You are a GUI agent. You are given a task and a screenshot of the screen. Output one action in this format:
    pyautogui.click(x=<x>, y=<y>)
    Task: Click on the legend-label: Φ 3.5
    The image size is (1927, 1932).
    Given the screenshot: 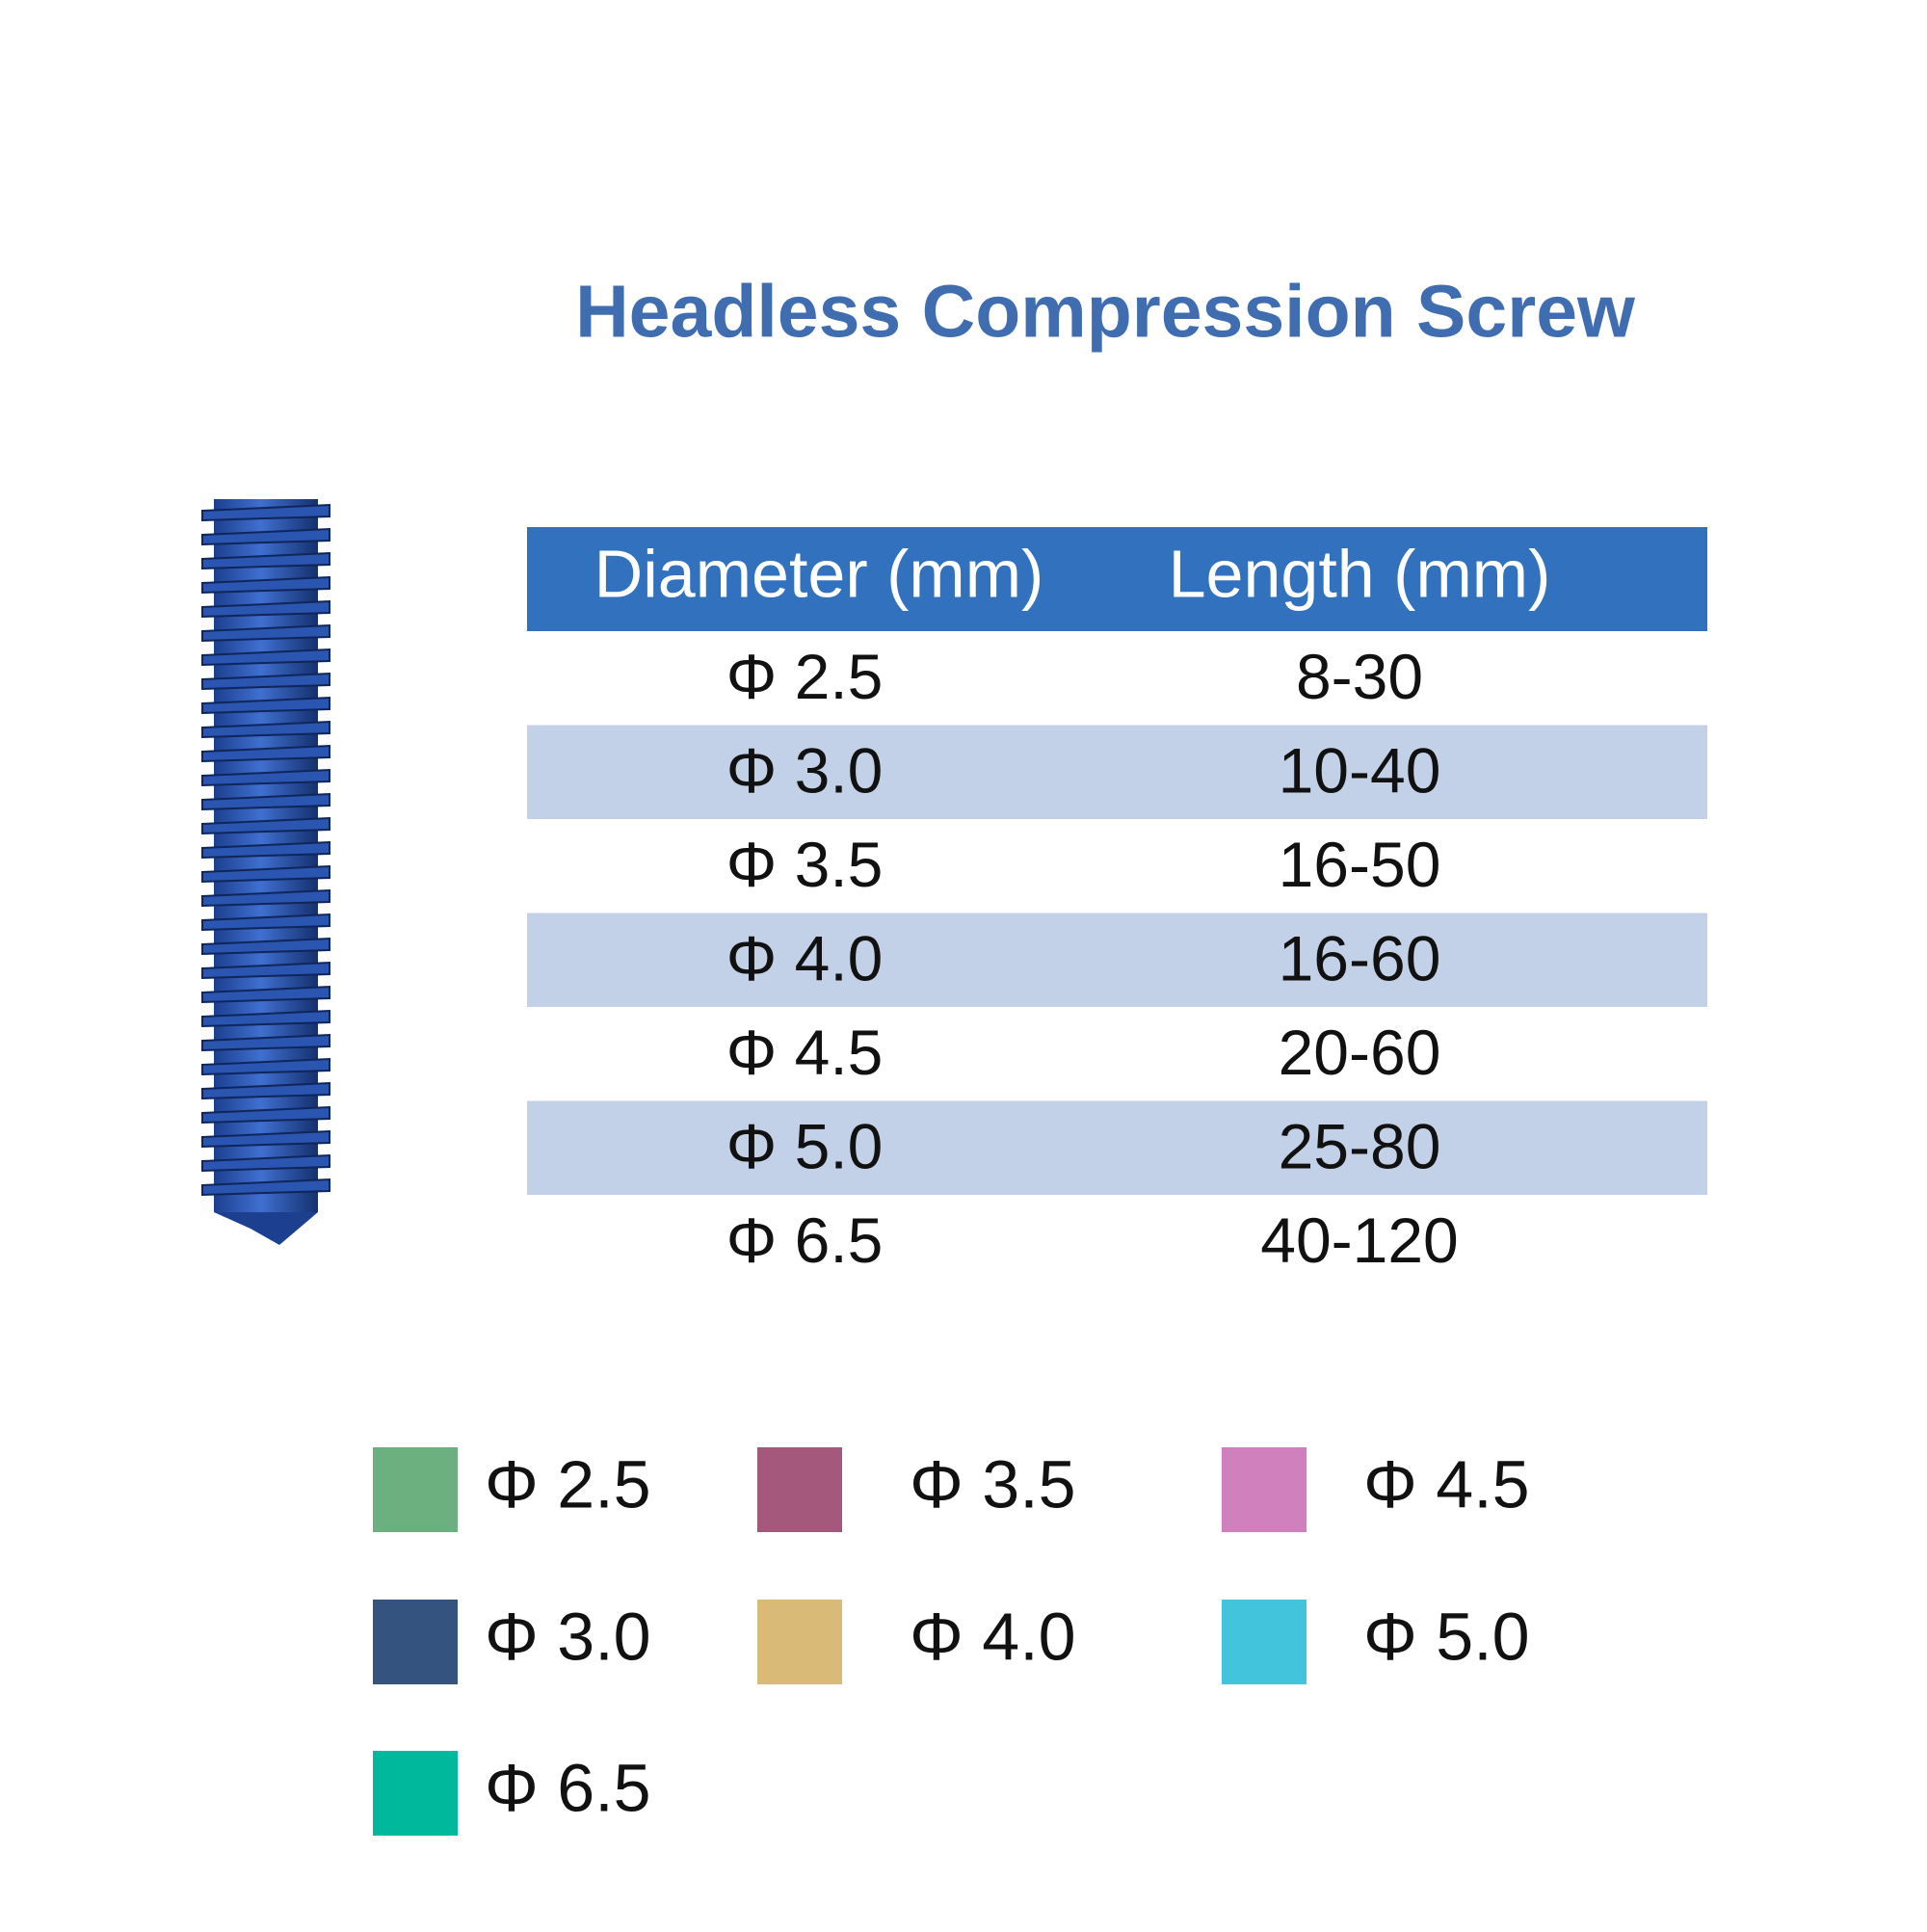 What is the action you would take?
    pyautogui.click(x=993, y=1484)
    